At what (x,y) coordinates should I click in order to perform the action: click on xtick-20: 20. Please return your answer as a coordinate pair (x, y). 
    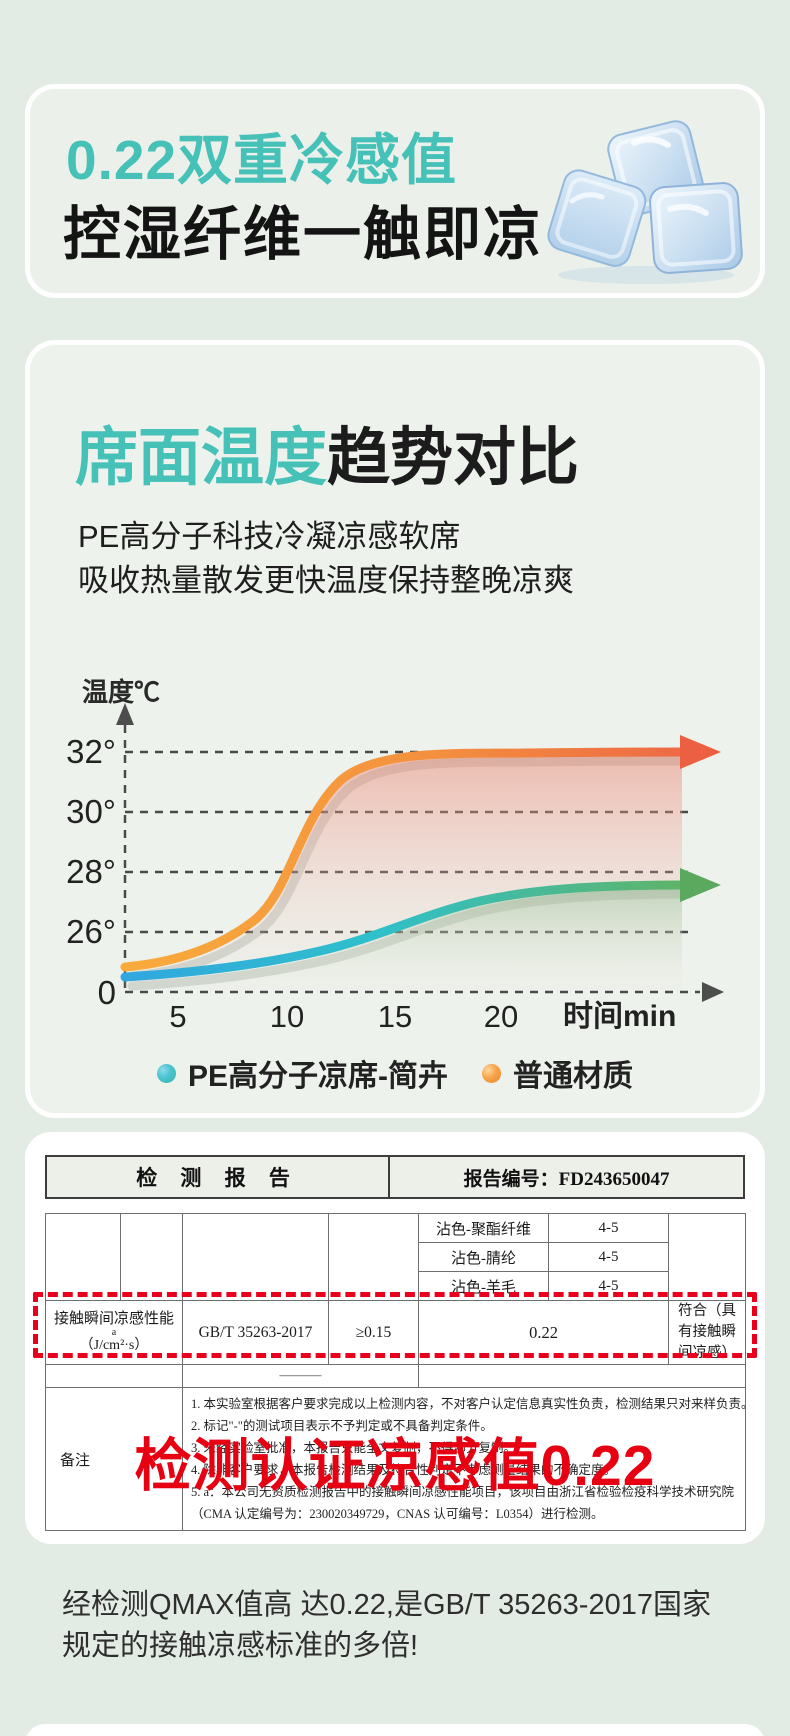
    Looking at the image, I should click on (501, 1016).